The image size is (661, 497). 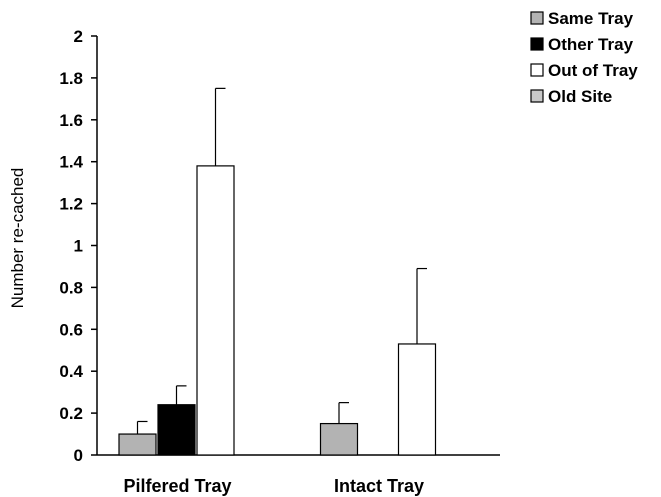 What do you see at coordinates (71, 162) in the screenshot?
I see `y-tick-label: 1.4` at bounding box center [71, 162].